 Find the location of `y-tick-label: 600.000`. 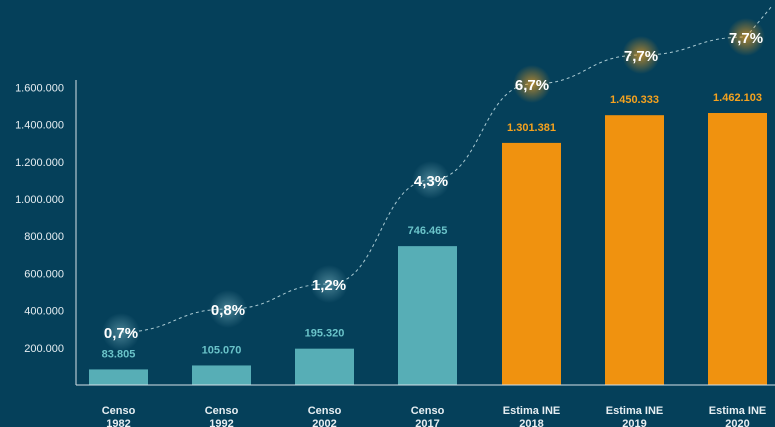

y-tick-label: 600.000 is located at coordinates (44, 274).